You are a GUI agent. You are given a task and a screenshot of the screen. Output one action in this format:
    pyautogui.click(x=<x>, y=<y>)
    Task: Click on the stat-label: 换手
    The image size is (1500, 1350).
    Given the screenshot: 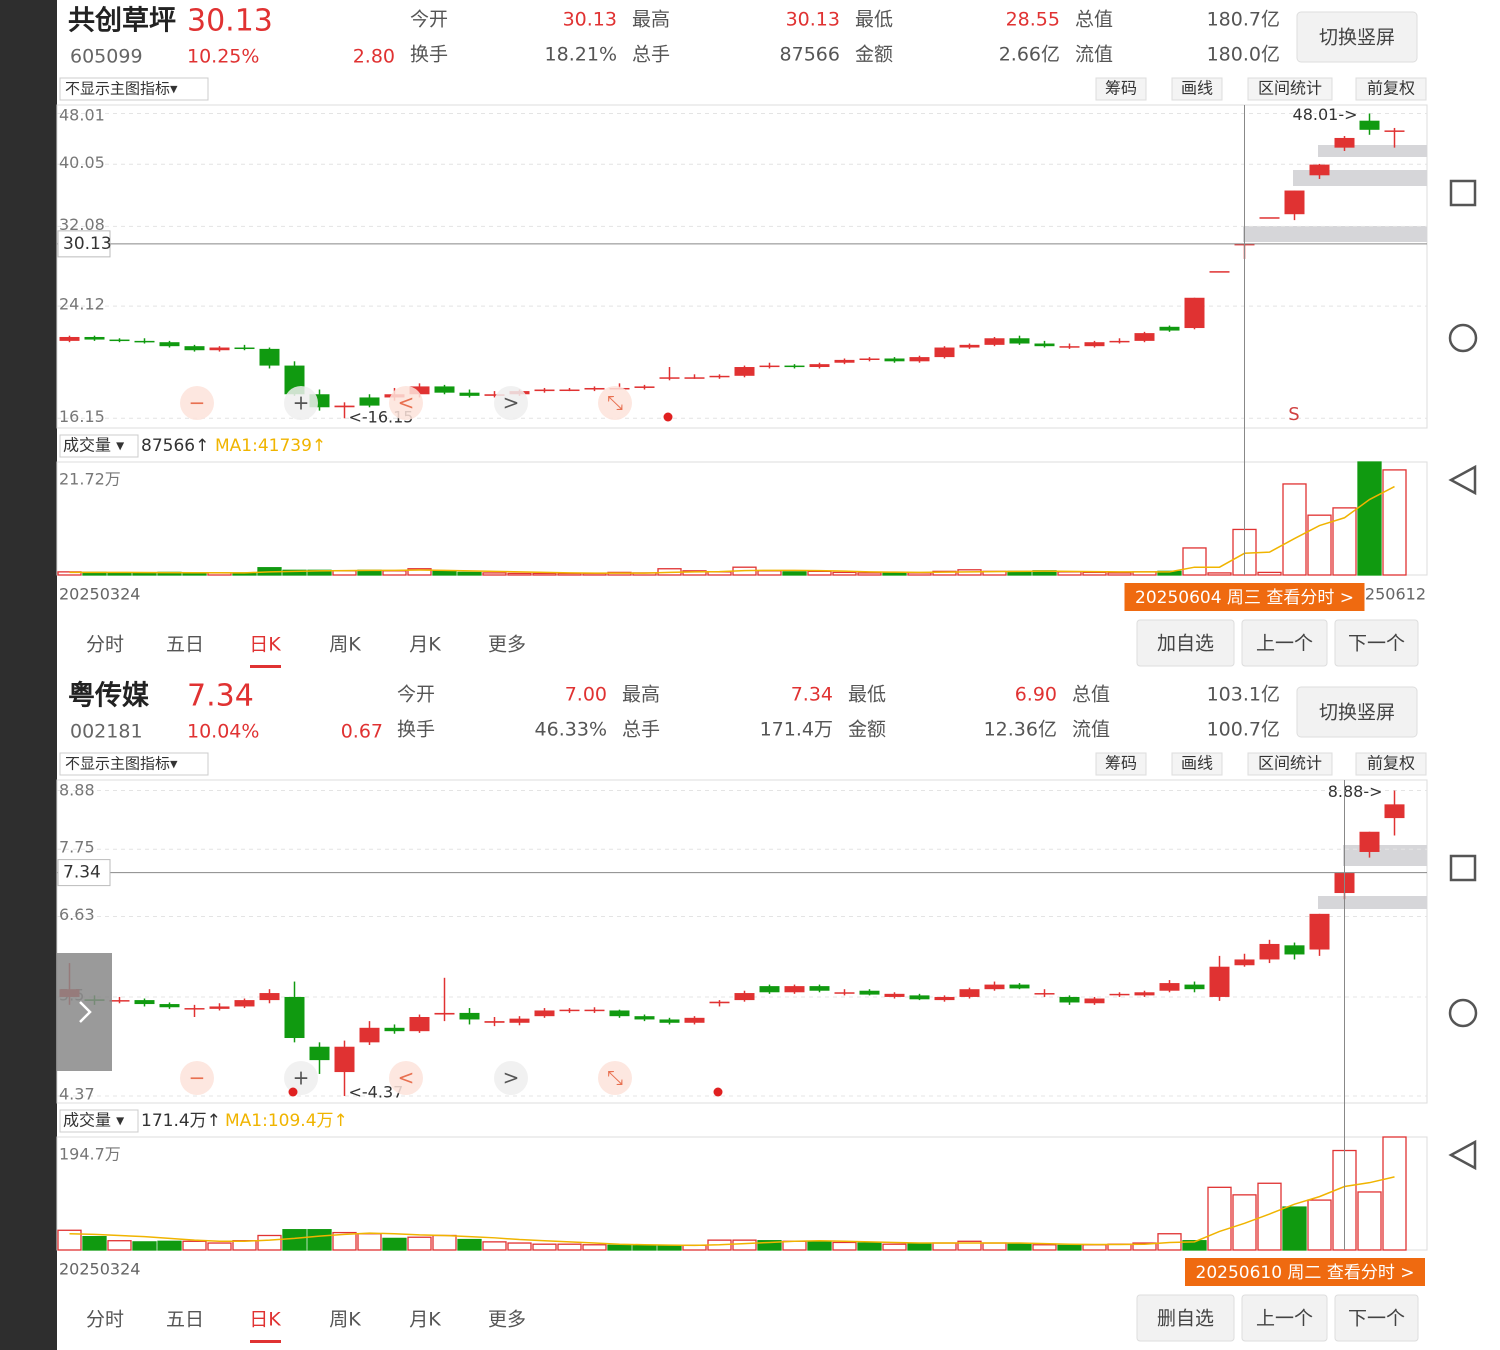 What is the action you would take?
    pyautogui.click(x=429, y=55)
    